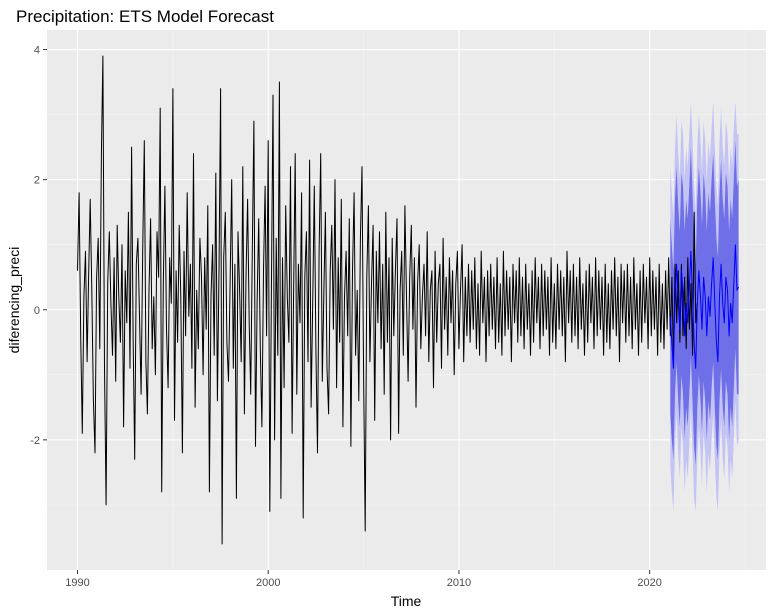 The image size is (772, 616). What do you see at coordinates (459, 583) in the screenshot?
I see `x-tick-label: 2010` at bounding box center [459, 583].